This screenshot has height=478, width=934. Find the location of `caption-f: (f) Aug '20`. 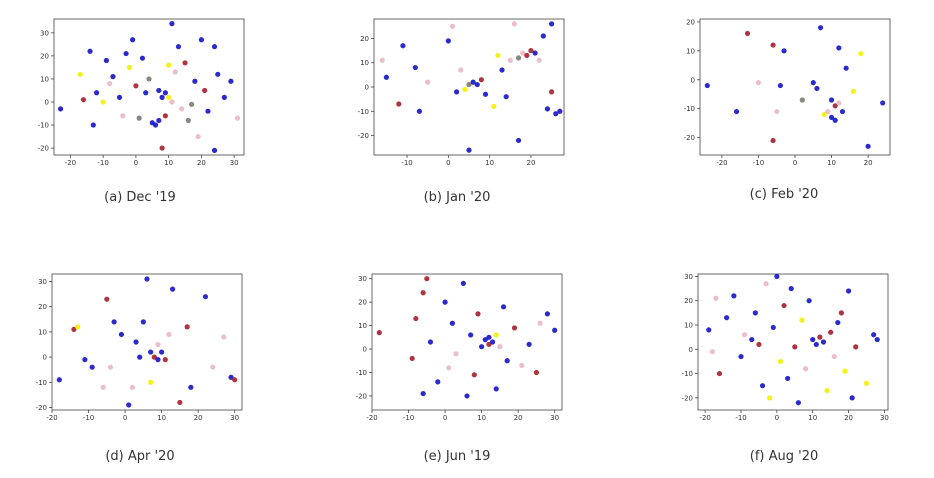

caption-f: (f) Aug '20 is located at coordinates (784, 456).